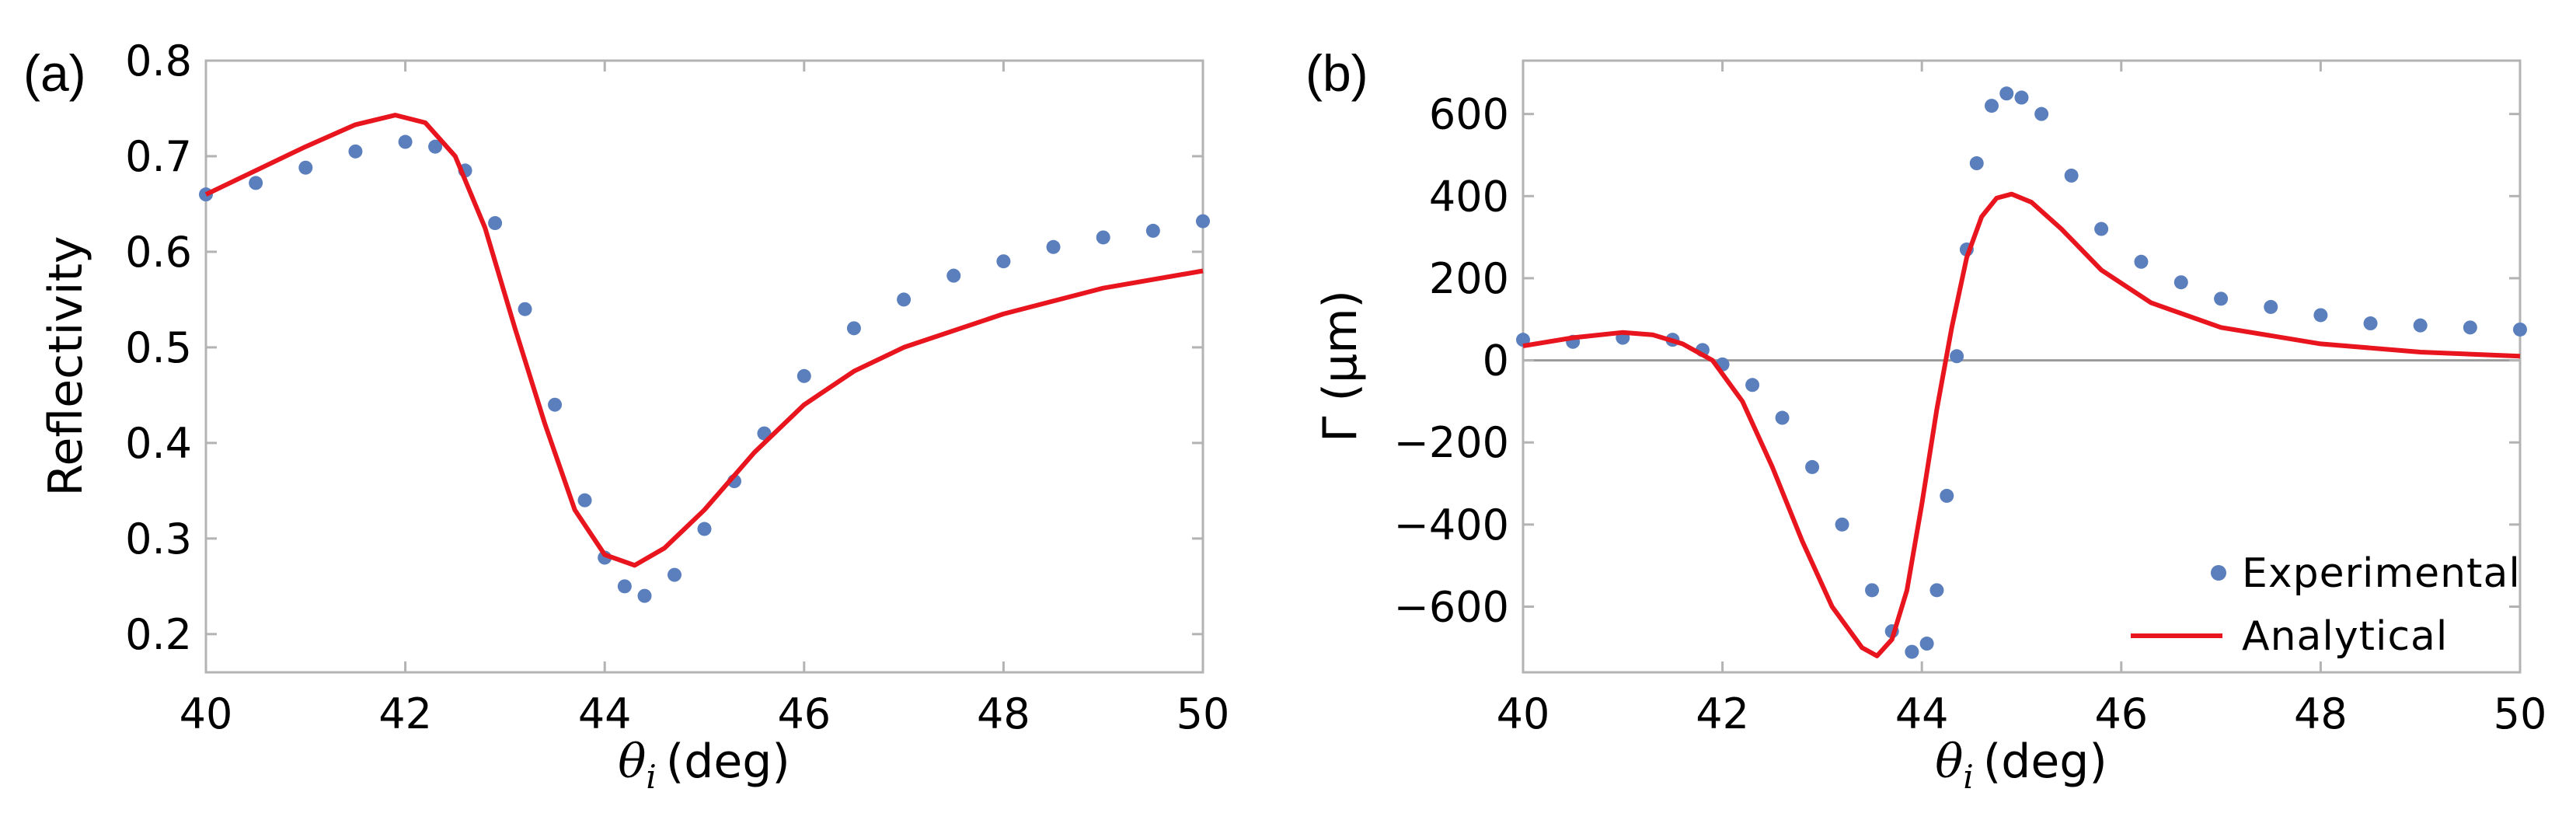 This screenshot has height=834, width=2576. I want to click on y-tick-label: 0.7, so click(158, 156).